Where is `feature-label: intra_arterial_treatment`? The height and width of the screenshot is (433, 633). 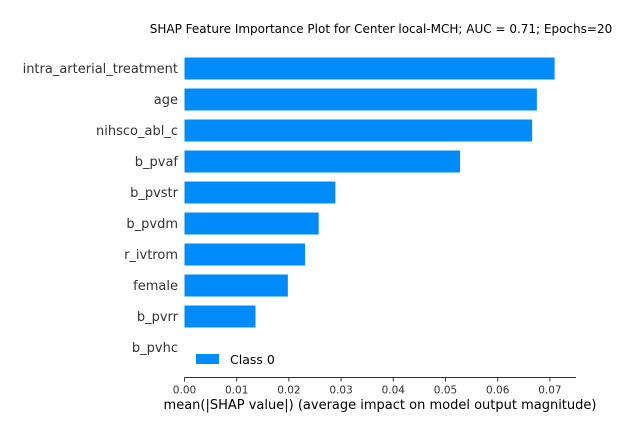
feature-label: intra_arterial_treatment is located at coordinates (100, 69).